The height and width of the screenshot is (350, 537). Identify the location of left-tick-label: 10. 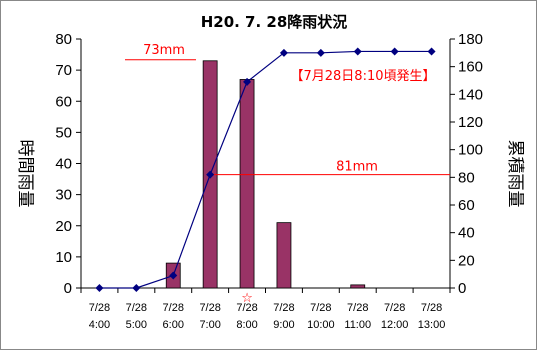
(63, 257).